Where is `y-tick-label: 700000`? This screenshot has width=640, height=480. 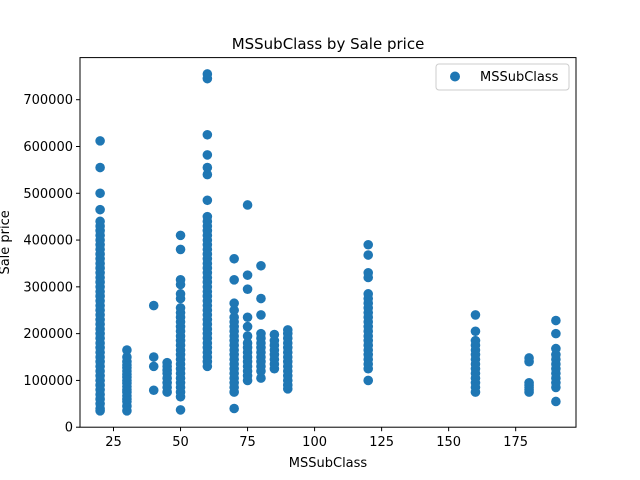 y-tick-label: 700000 is located at coordinates (48, 100).